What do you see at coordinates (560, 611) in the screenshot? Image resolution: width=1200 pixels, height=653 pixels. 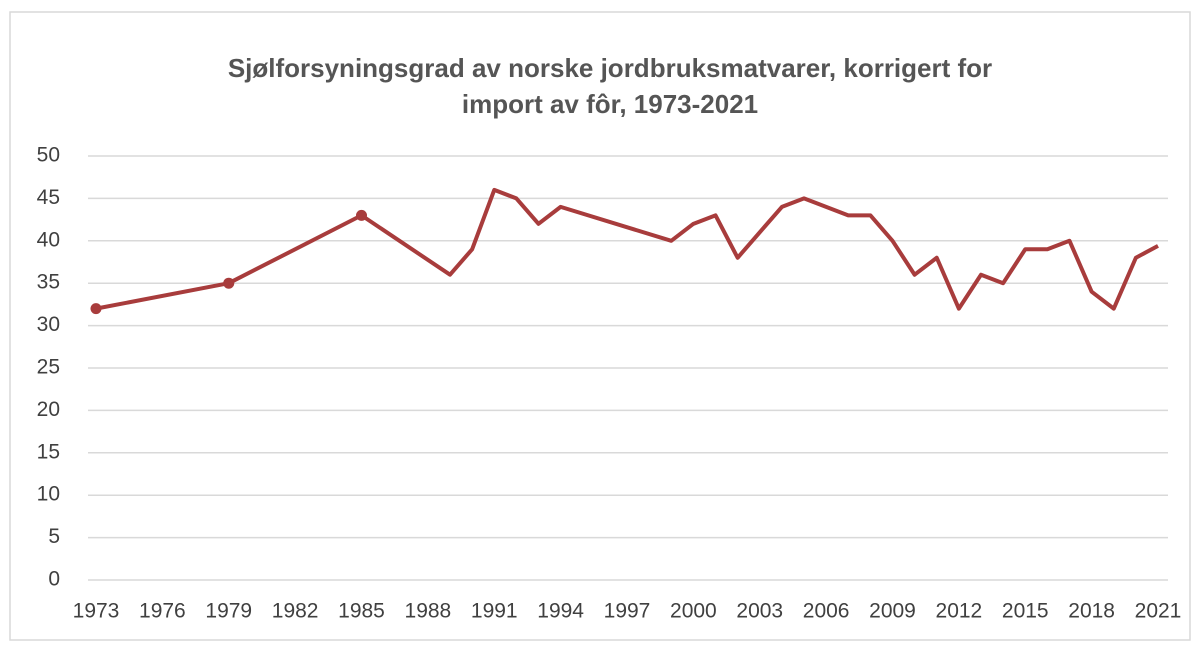 I see `x-tick-label: 1994` at bounding box center [560, 611].